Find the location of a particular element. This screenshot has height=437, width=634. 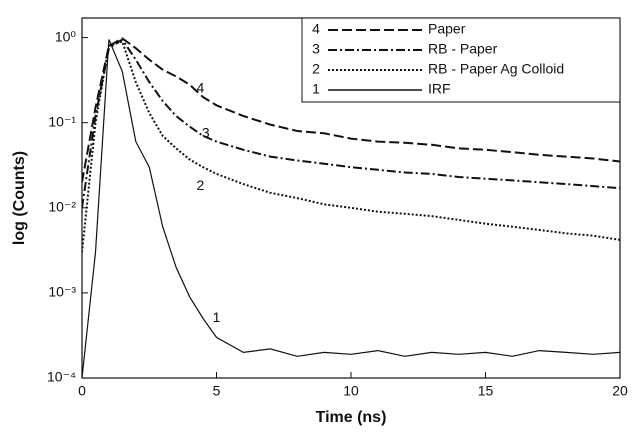

legend-number: 1 is located at coordinates (316, 89).